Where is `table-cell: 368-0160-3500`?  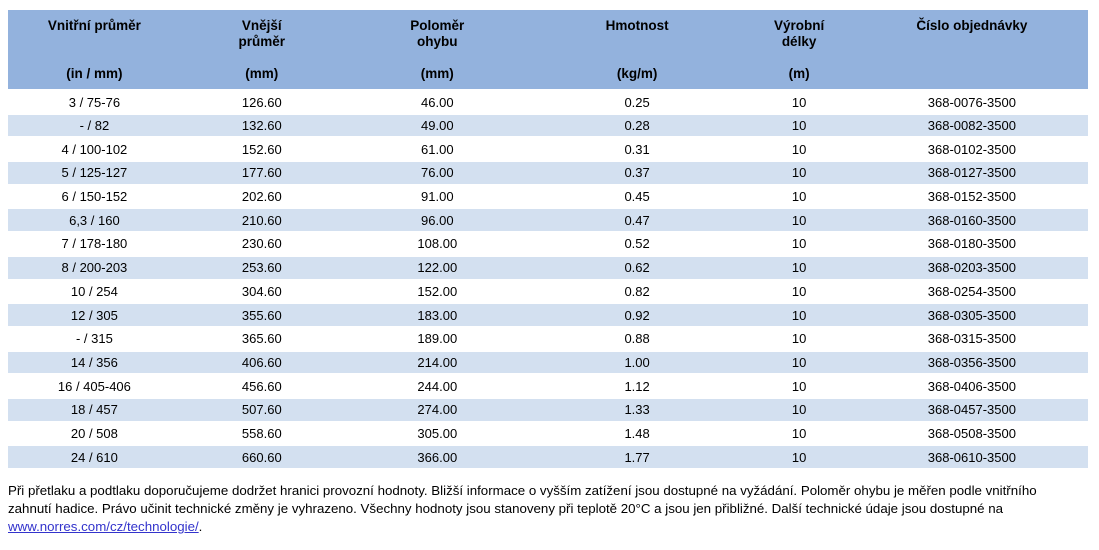 table-cell: 368-0160-3500 is located at coordinates (971, 221).